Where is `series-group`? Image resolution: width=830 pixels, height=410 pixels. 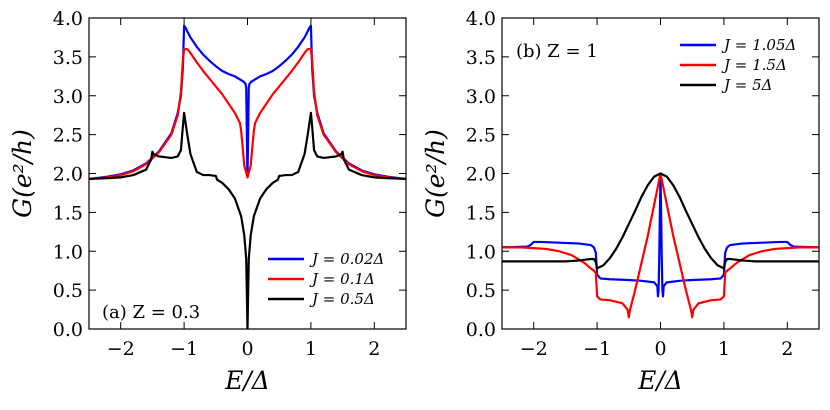 series-group is located at coordinates (660, 245).